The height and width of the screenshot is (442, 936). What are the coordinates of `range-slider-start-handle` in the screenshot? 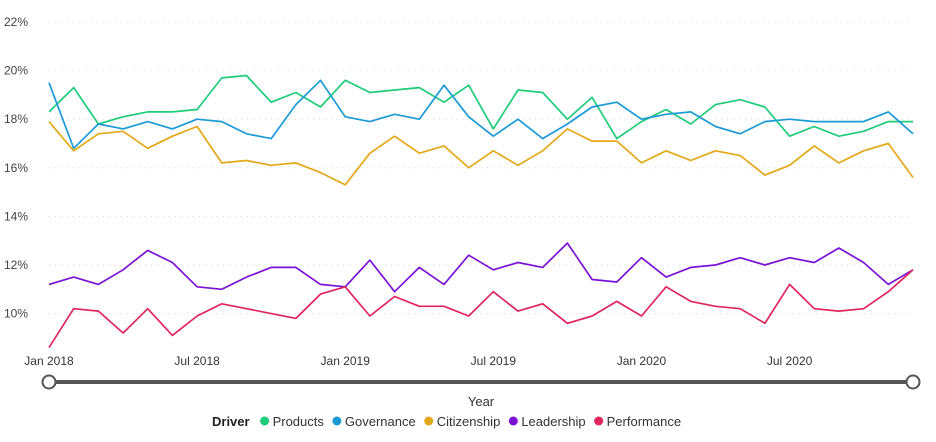 It's located at (49, 382).